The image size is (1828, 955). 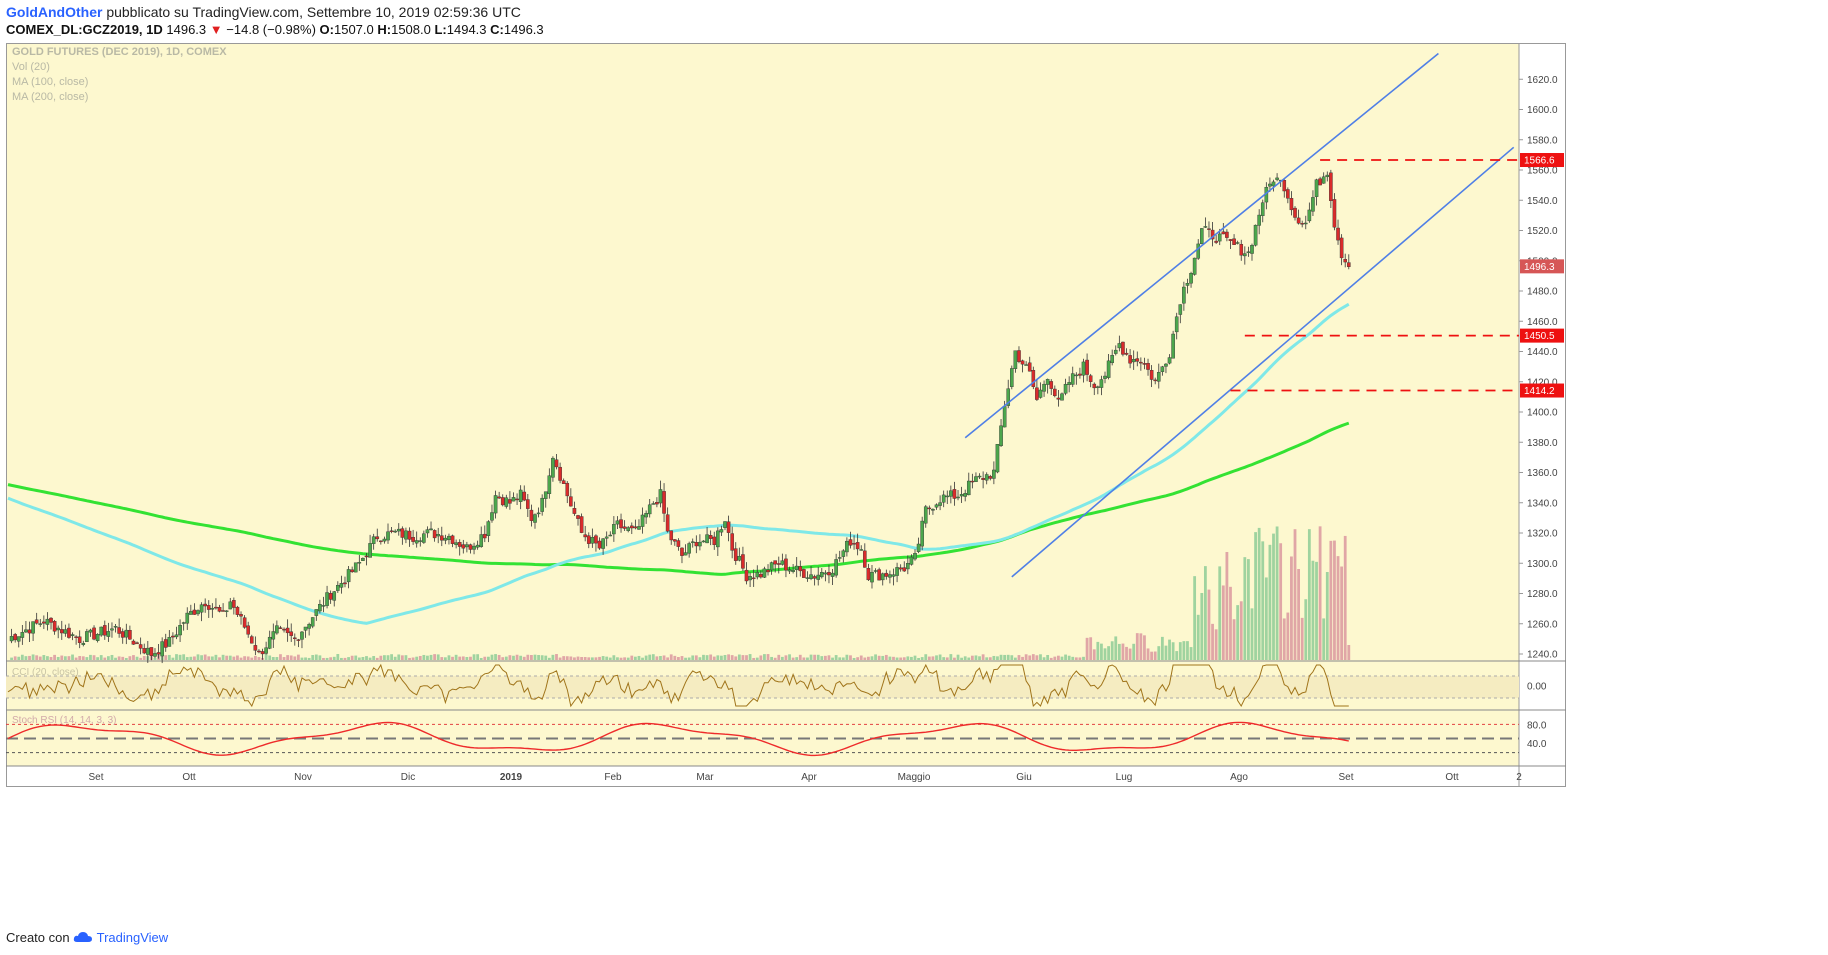 I want to click on symbol-label: COMEX_DL:GCZ2019, 1D, so click(x=84, y=29).